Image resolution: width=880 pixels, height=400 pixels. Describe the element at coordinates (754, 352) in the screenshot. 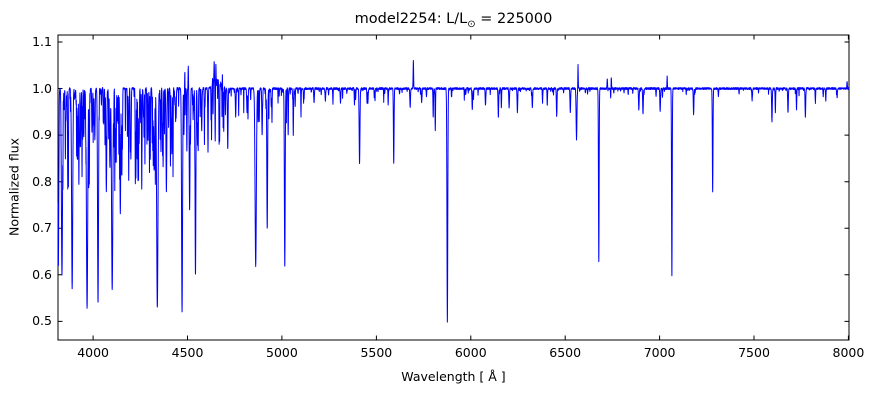

I see `x-tick-label: 7500` at that location.